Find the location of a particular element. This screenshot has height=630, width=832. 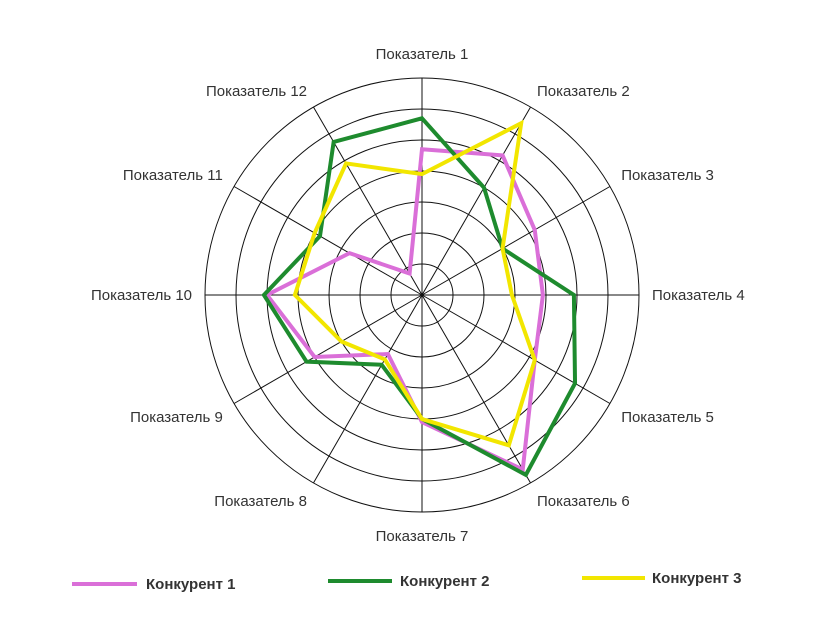

legend-label-3: Конкурент 3 is located at coordinates (696, 578).